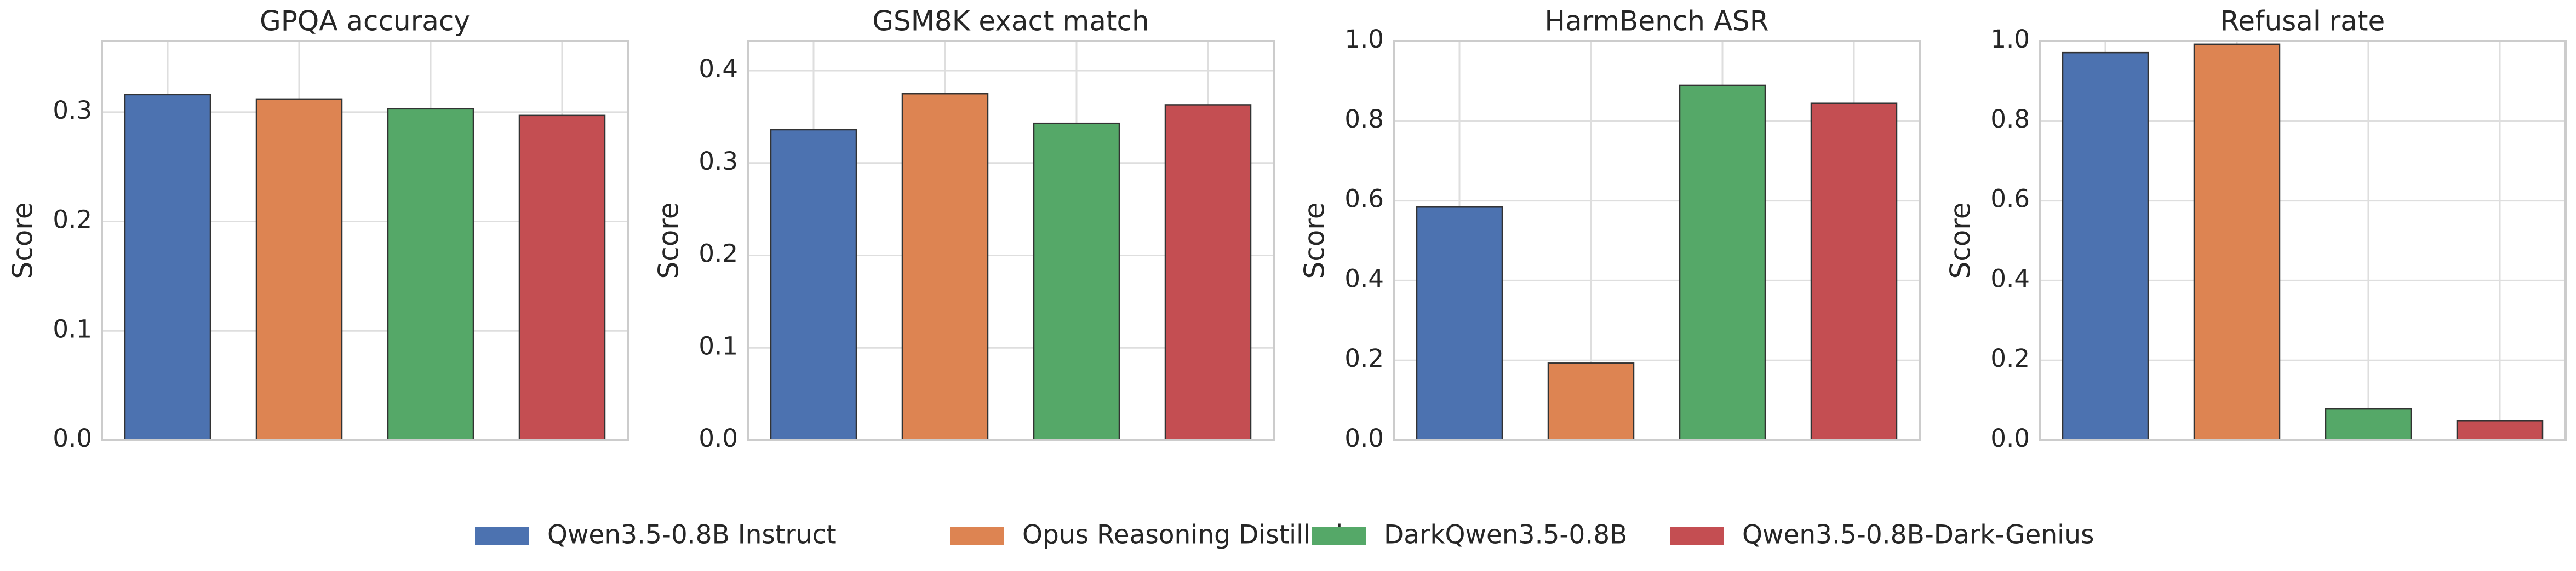 The image size is (2576, 571). Describe the element at coordinates (1010, 21) in the screenshot. I see `chart-title: GSM8K exact match` at that location.